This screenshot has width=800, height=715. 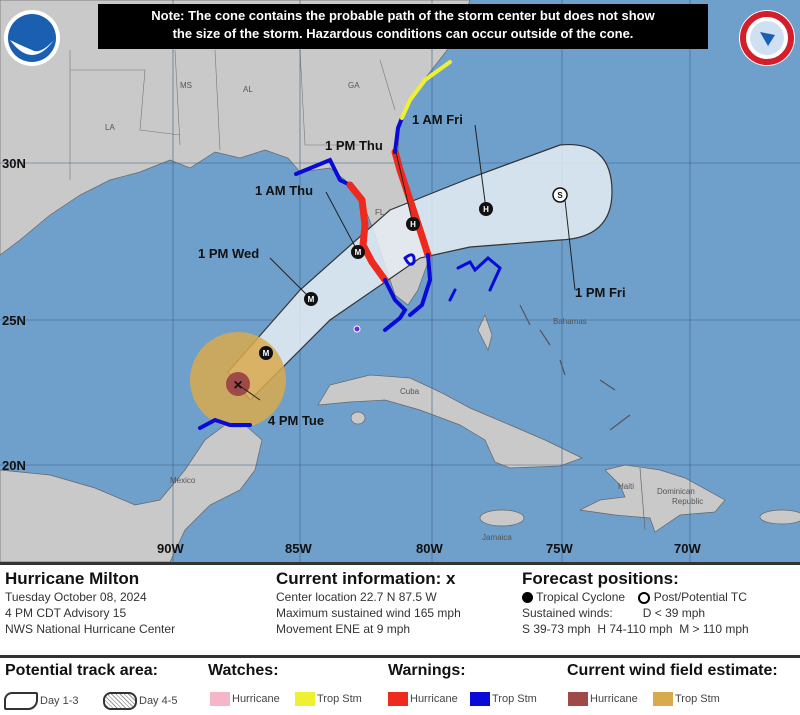 What do you see at coordinates (14, 320) in the screenshot?
I see `lat-25n: 25N` at bounding box center [14, 320].